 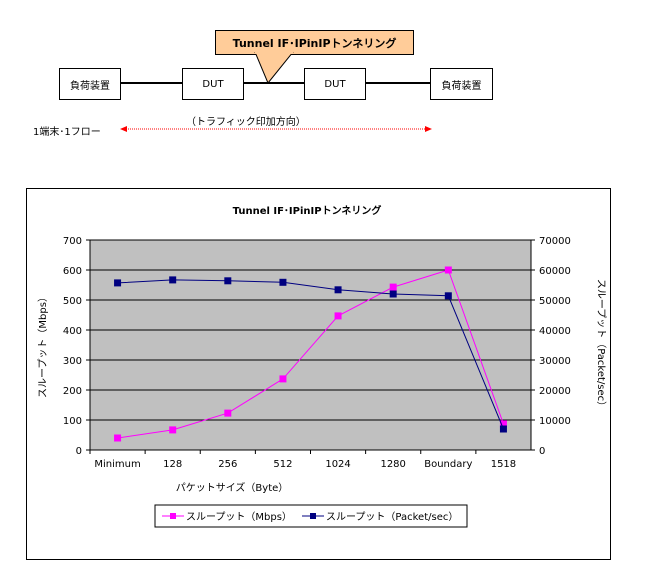 What do you see at coordinates (72, 391) in the screenshot?
I see `y-tick-label: 200` at bounding box center [72, 391].